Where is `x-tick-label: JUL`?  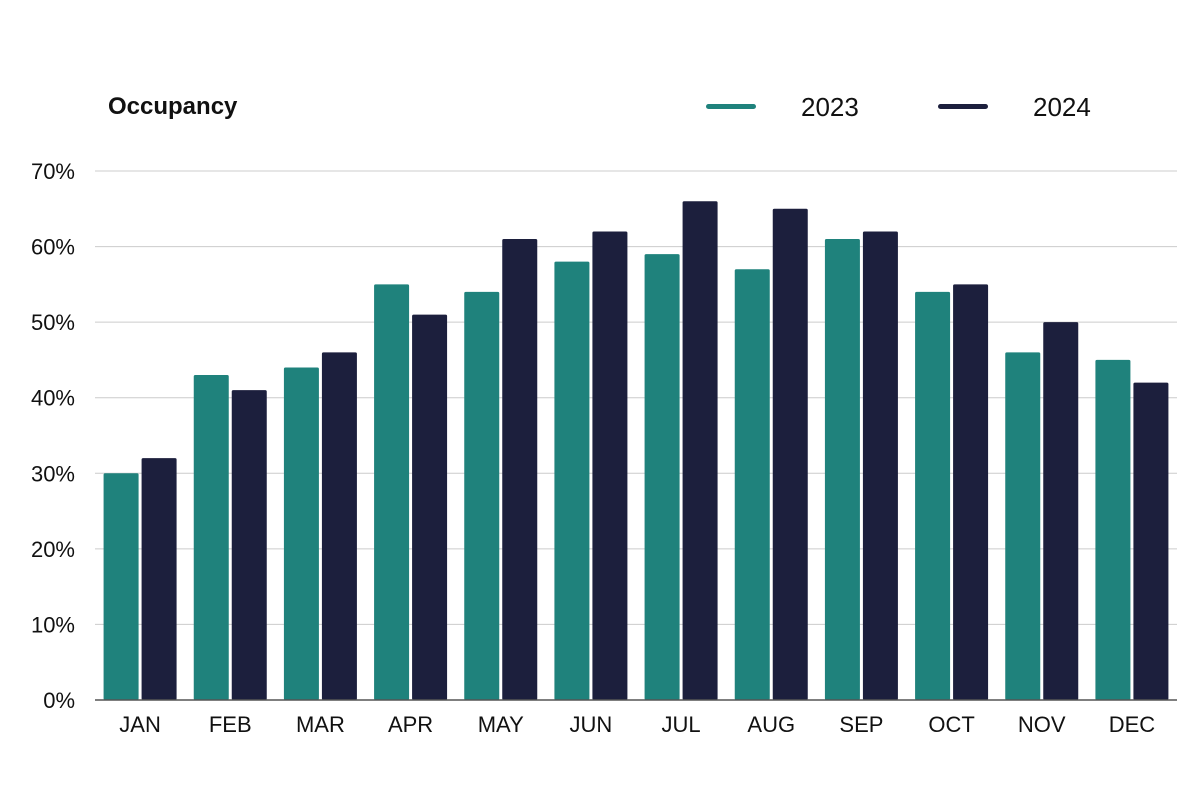
x-tick-label: JUL is located at coordinates (681, 724).